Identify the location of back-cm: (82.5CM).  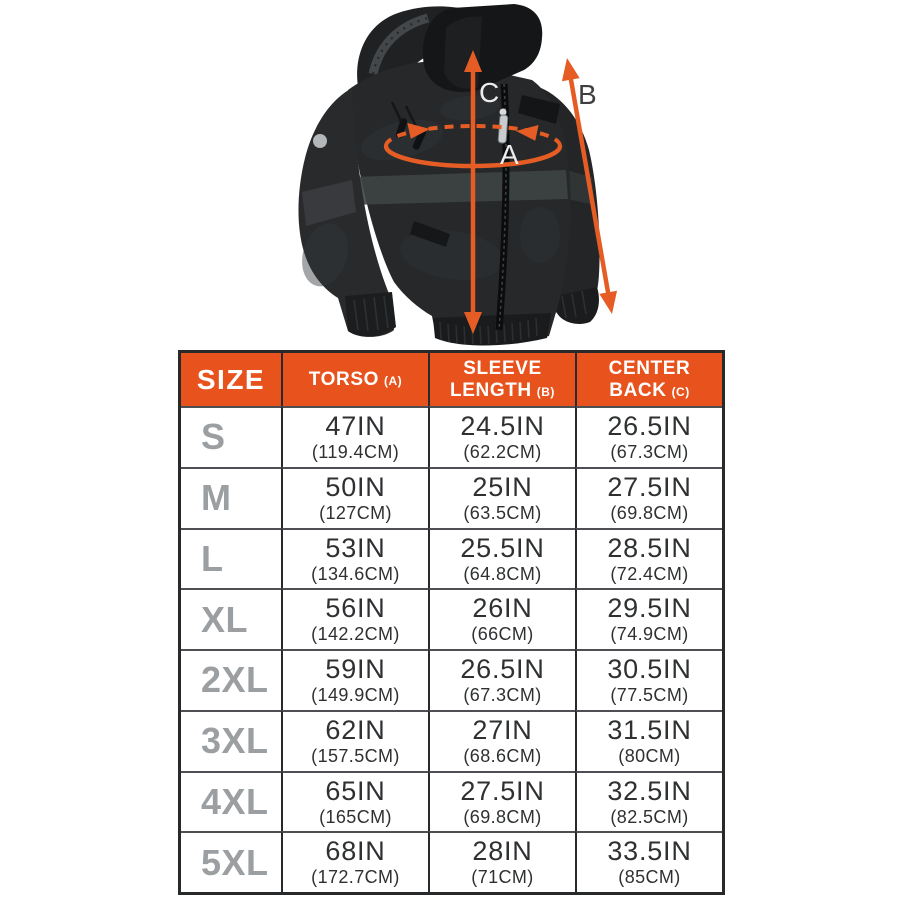
(649, 816).